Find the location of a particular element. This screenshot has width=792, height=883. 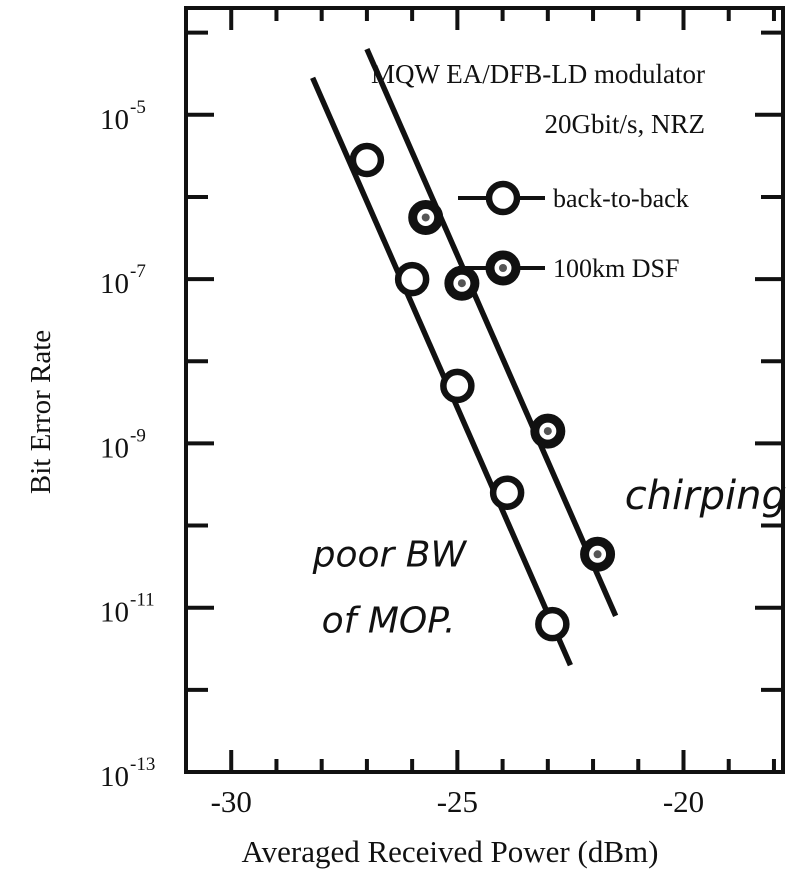

y-axis-label: Bit Error Rate is located at coordinates (41, 412).